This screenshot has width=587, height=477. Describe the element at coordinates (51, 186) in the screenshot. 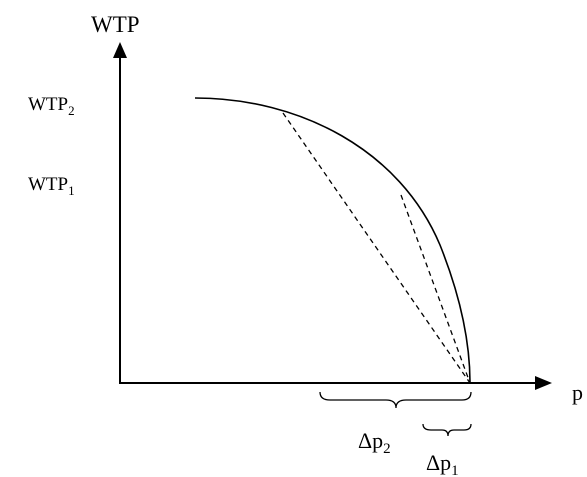

I see `wtp1-label: WTP1` at that location.